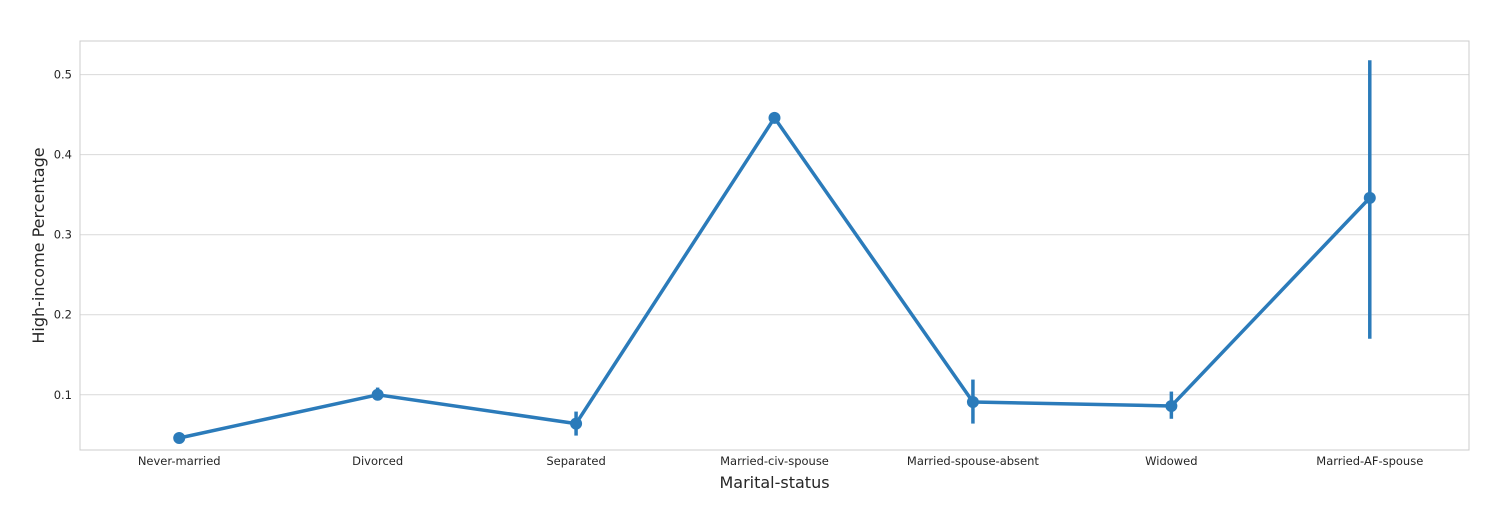 The image size is (1492, 530). I want to click on y-tick-label: 0.1, so click(63, 395).